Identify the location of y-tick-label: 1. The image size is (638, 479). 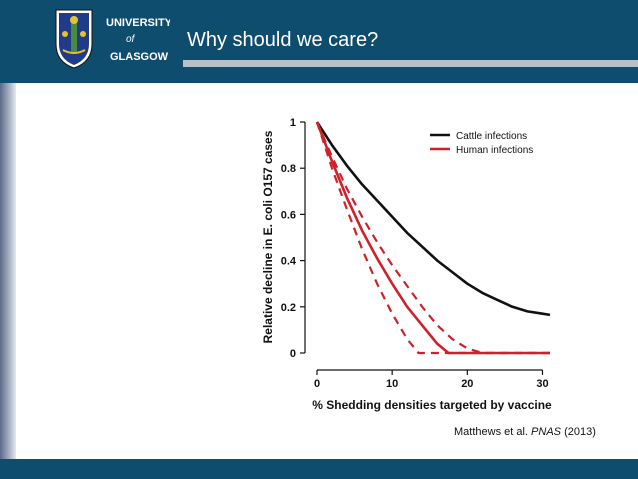
(293, 123).